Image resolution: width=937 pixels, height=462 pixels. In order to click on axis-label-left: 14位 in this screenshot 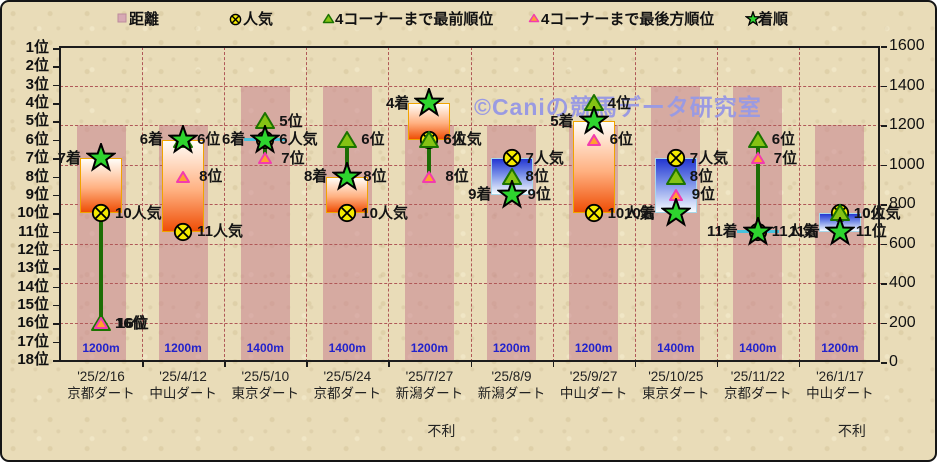, I will do `click(33, 286)`.